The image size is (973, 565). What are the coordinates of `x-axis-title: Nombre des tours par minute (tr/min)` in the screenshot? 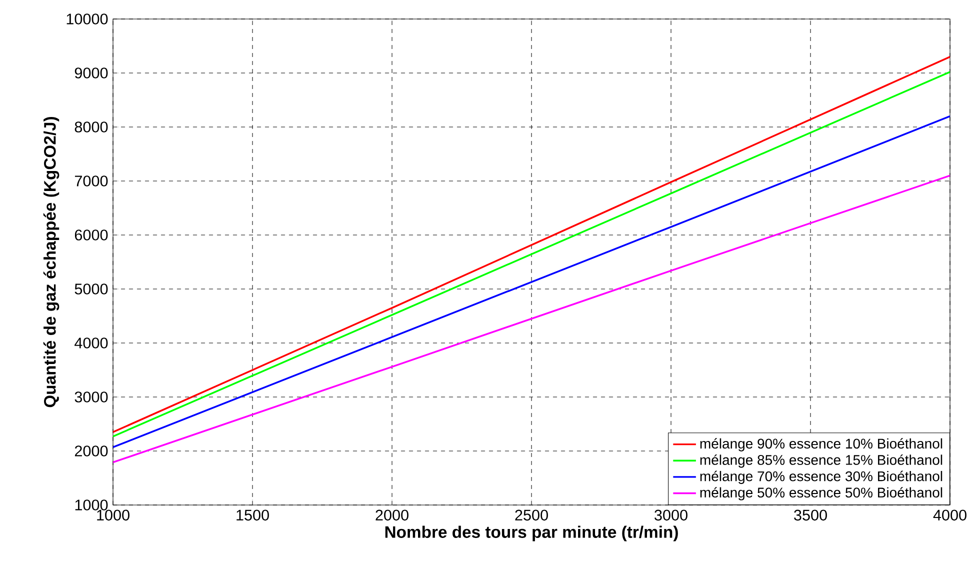 It's located at (531, 534).